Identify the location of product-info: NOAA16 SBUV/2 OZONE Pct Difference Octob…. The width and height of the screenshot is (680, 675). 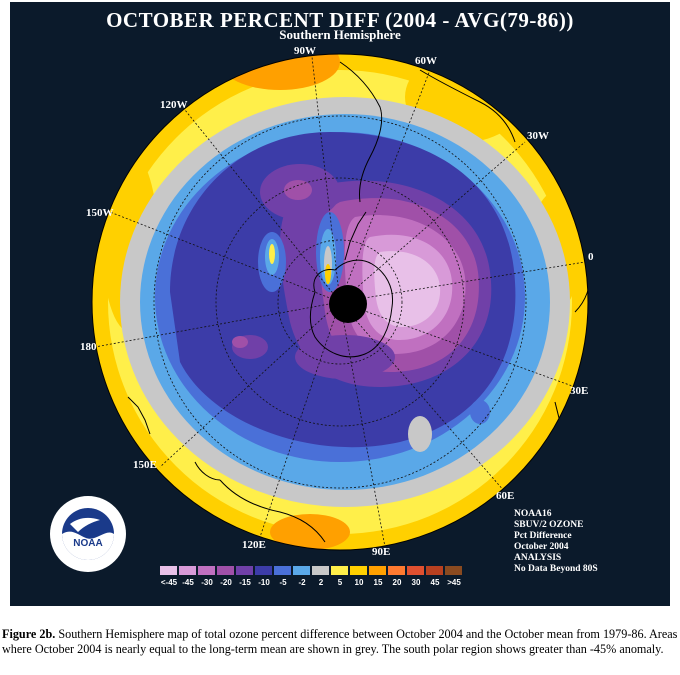
(556, 542).